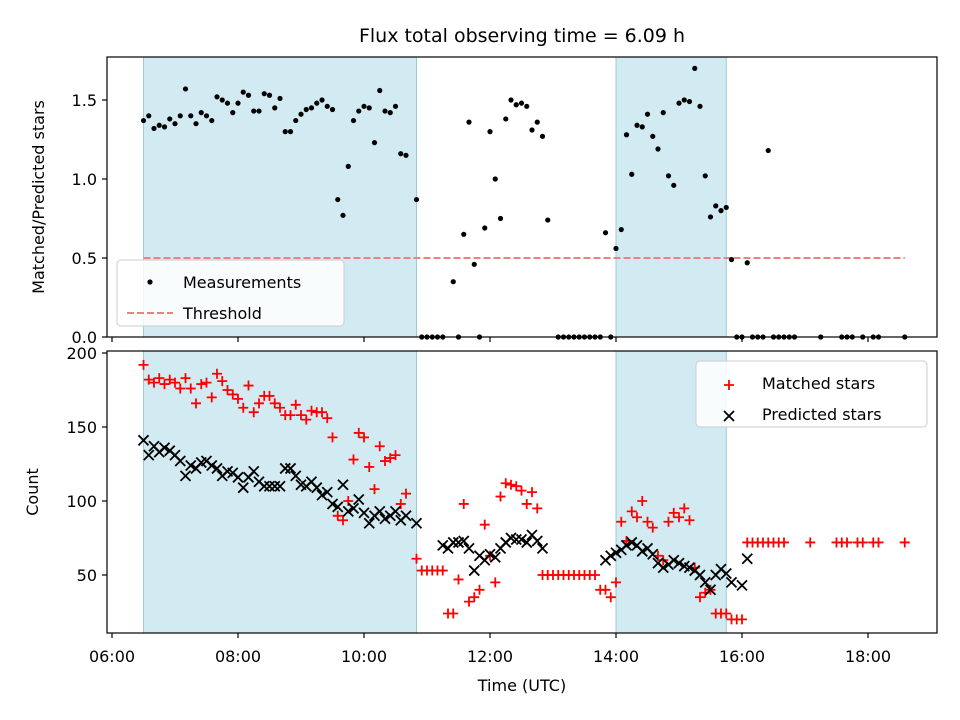  Describe the element at coordinates (364, 656) in the screenshot. I see `x-tick-label: 10:00` at that location.